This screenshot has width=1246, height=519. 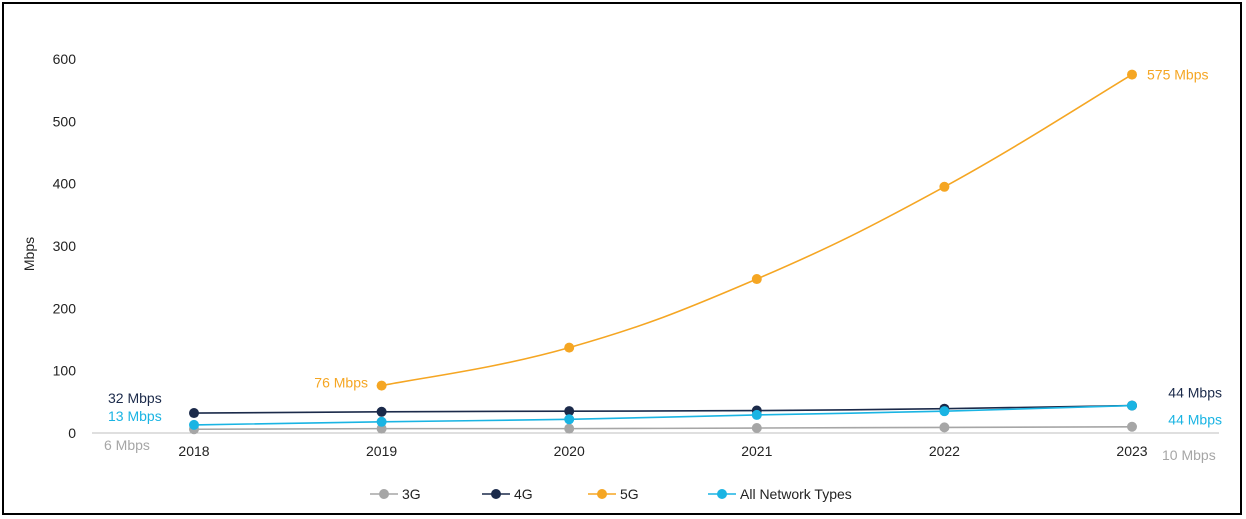 What do you see at coordinates (613, 494) in the screenshot?
I see `legend-item-5g: 5G` at bounding box center [613, 494].